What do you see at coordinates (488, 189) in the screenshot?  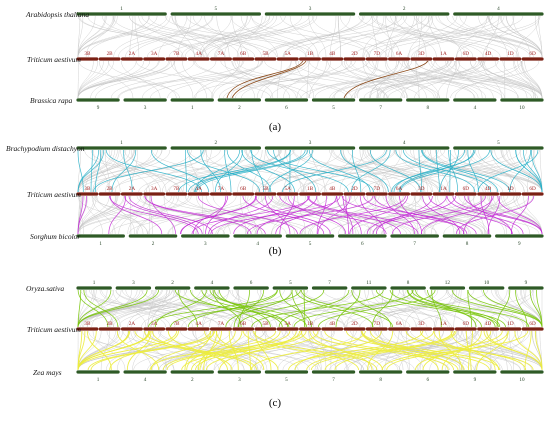 I see `triticum-chromosome-label: 4D` at bounding box center [488, 189].